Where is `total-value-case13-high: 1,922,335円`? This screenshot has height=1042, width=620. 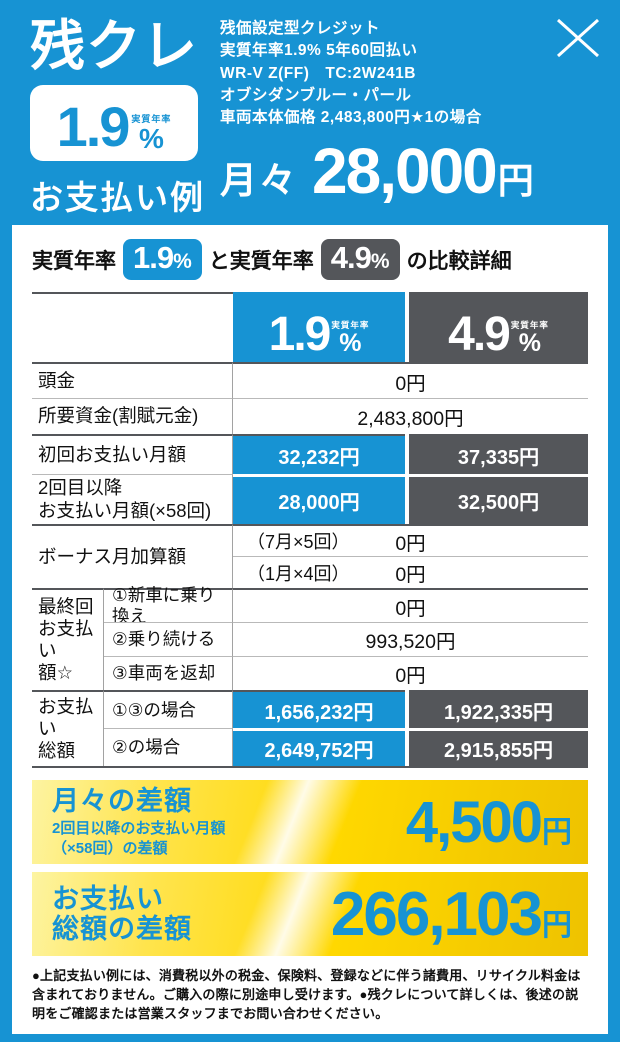
total-value-case13-high: 1,922,335円 is located at coordinates (498, 709).